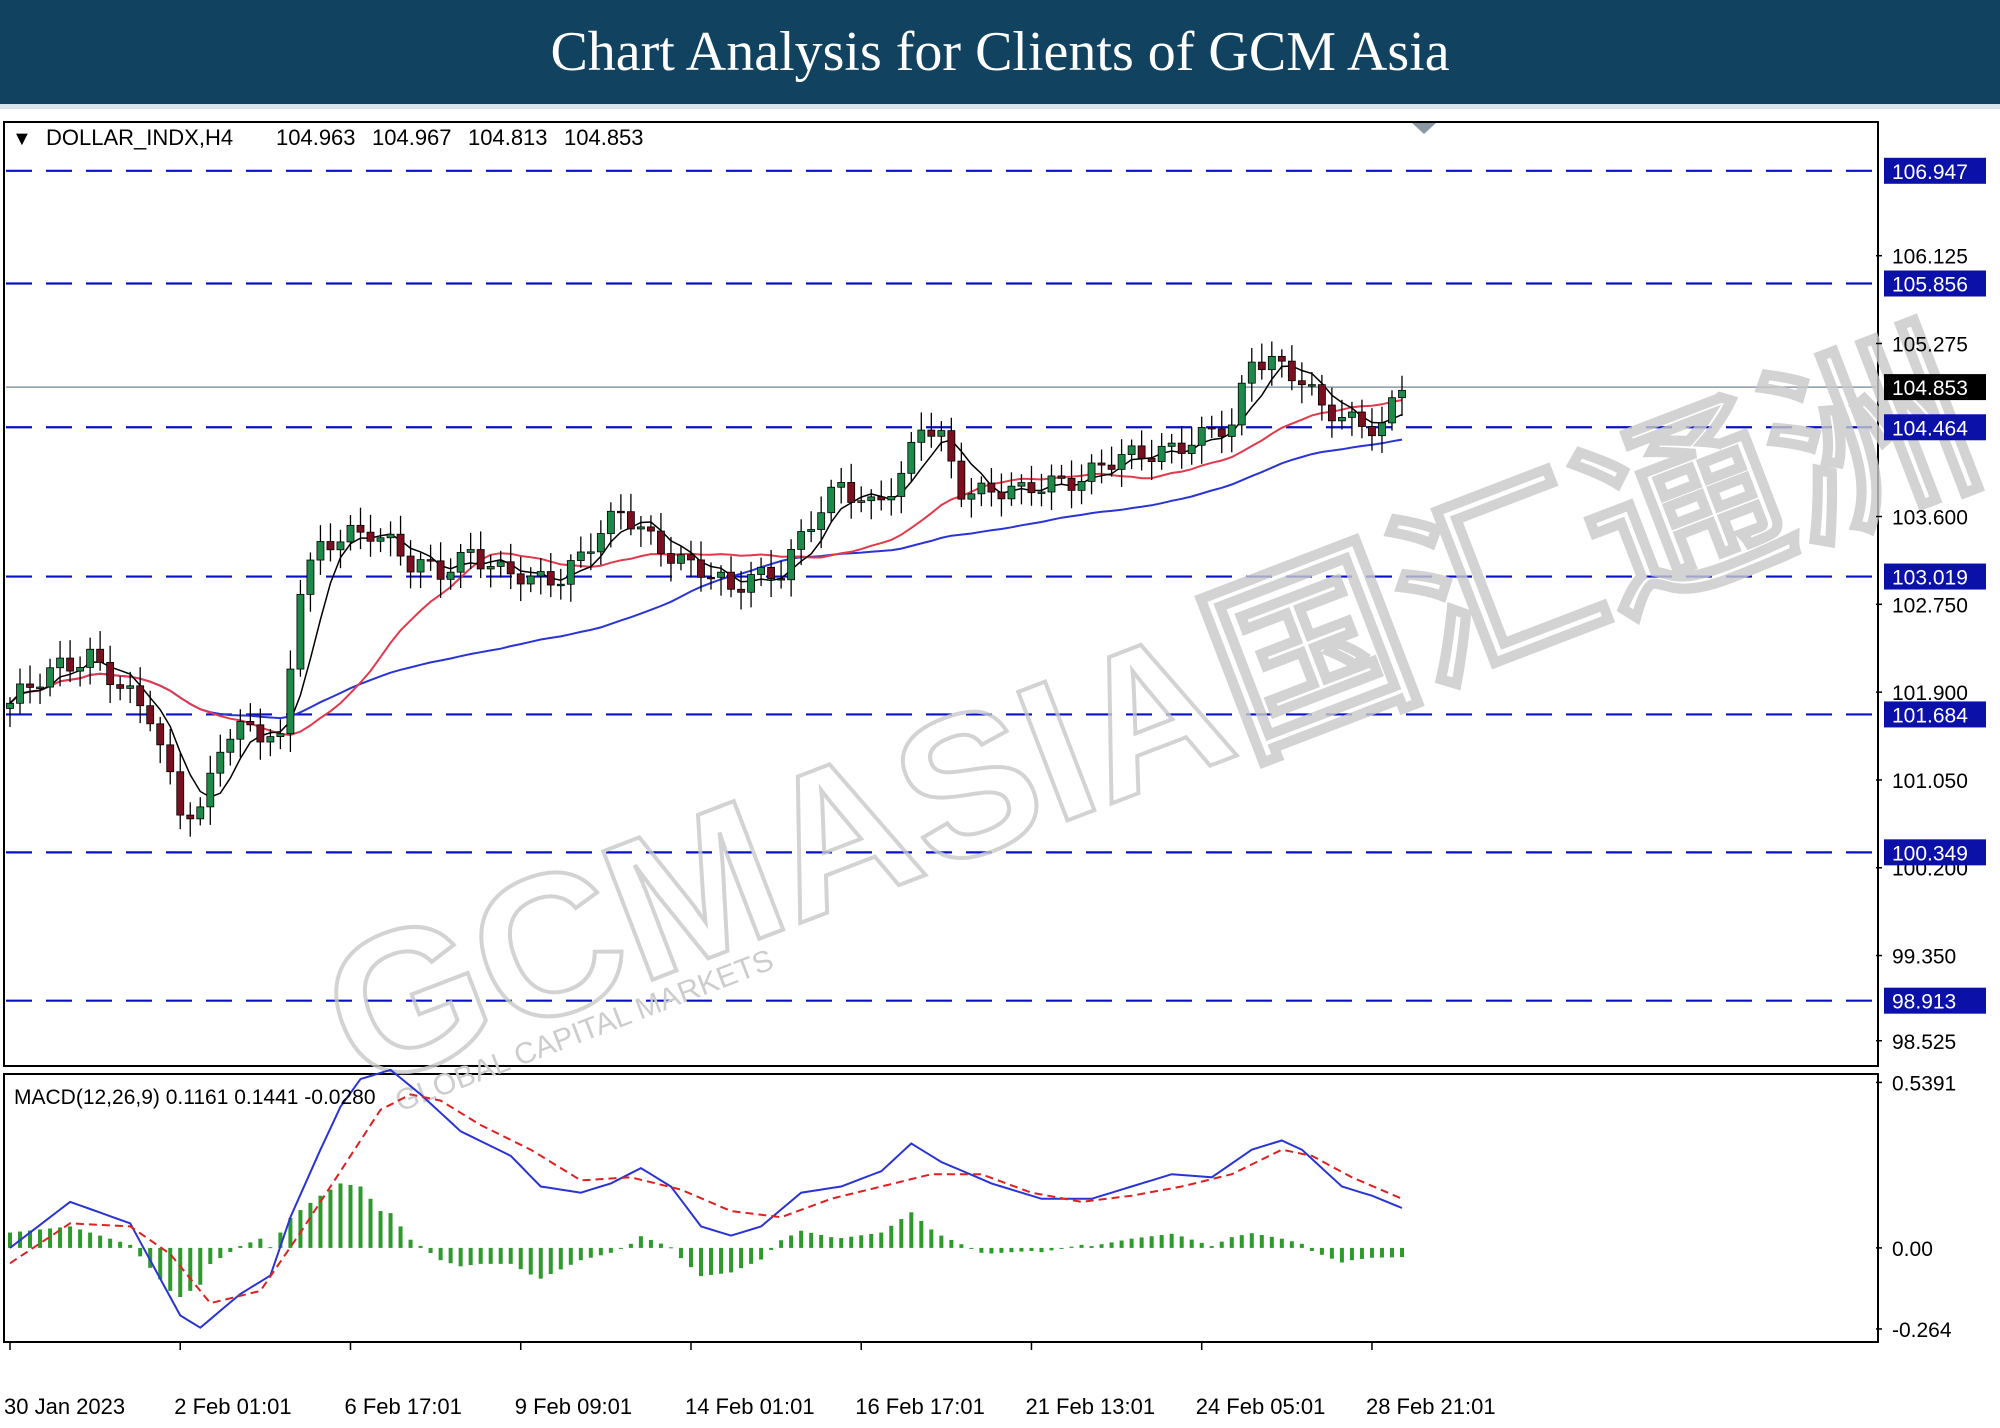  Describe the element at coordinates (1930, 284) in the screenshot. I see `level-label: 105.856` at that location.